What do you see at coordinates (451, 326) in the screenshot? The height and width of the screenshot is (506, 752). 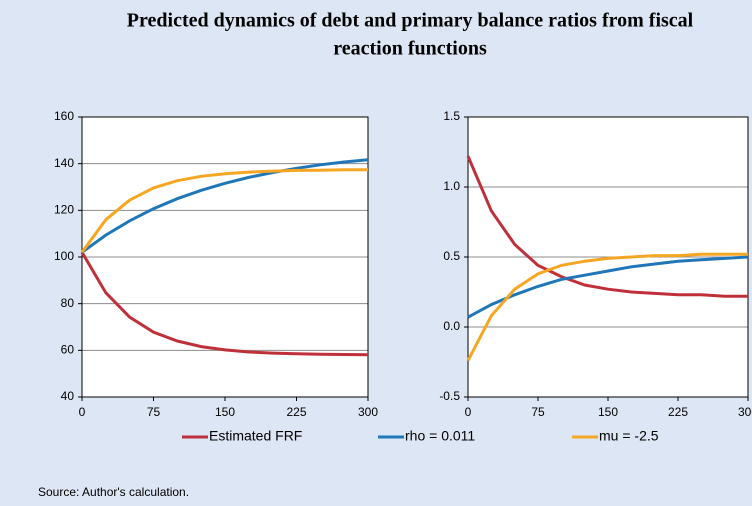 I see `y-tick-label: 0.0` at bounding box center [451, 326].